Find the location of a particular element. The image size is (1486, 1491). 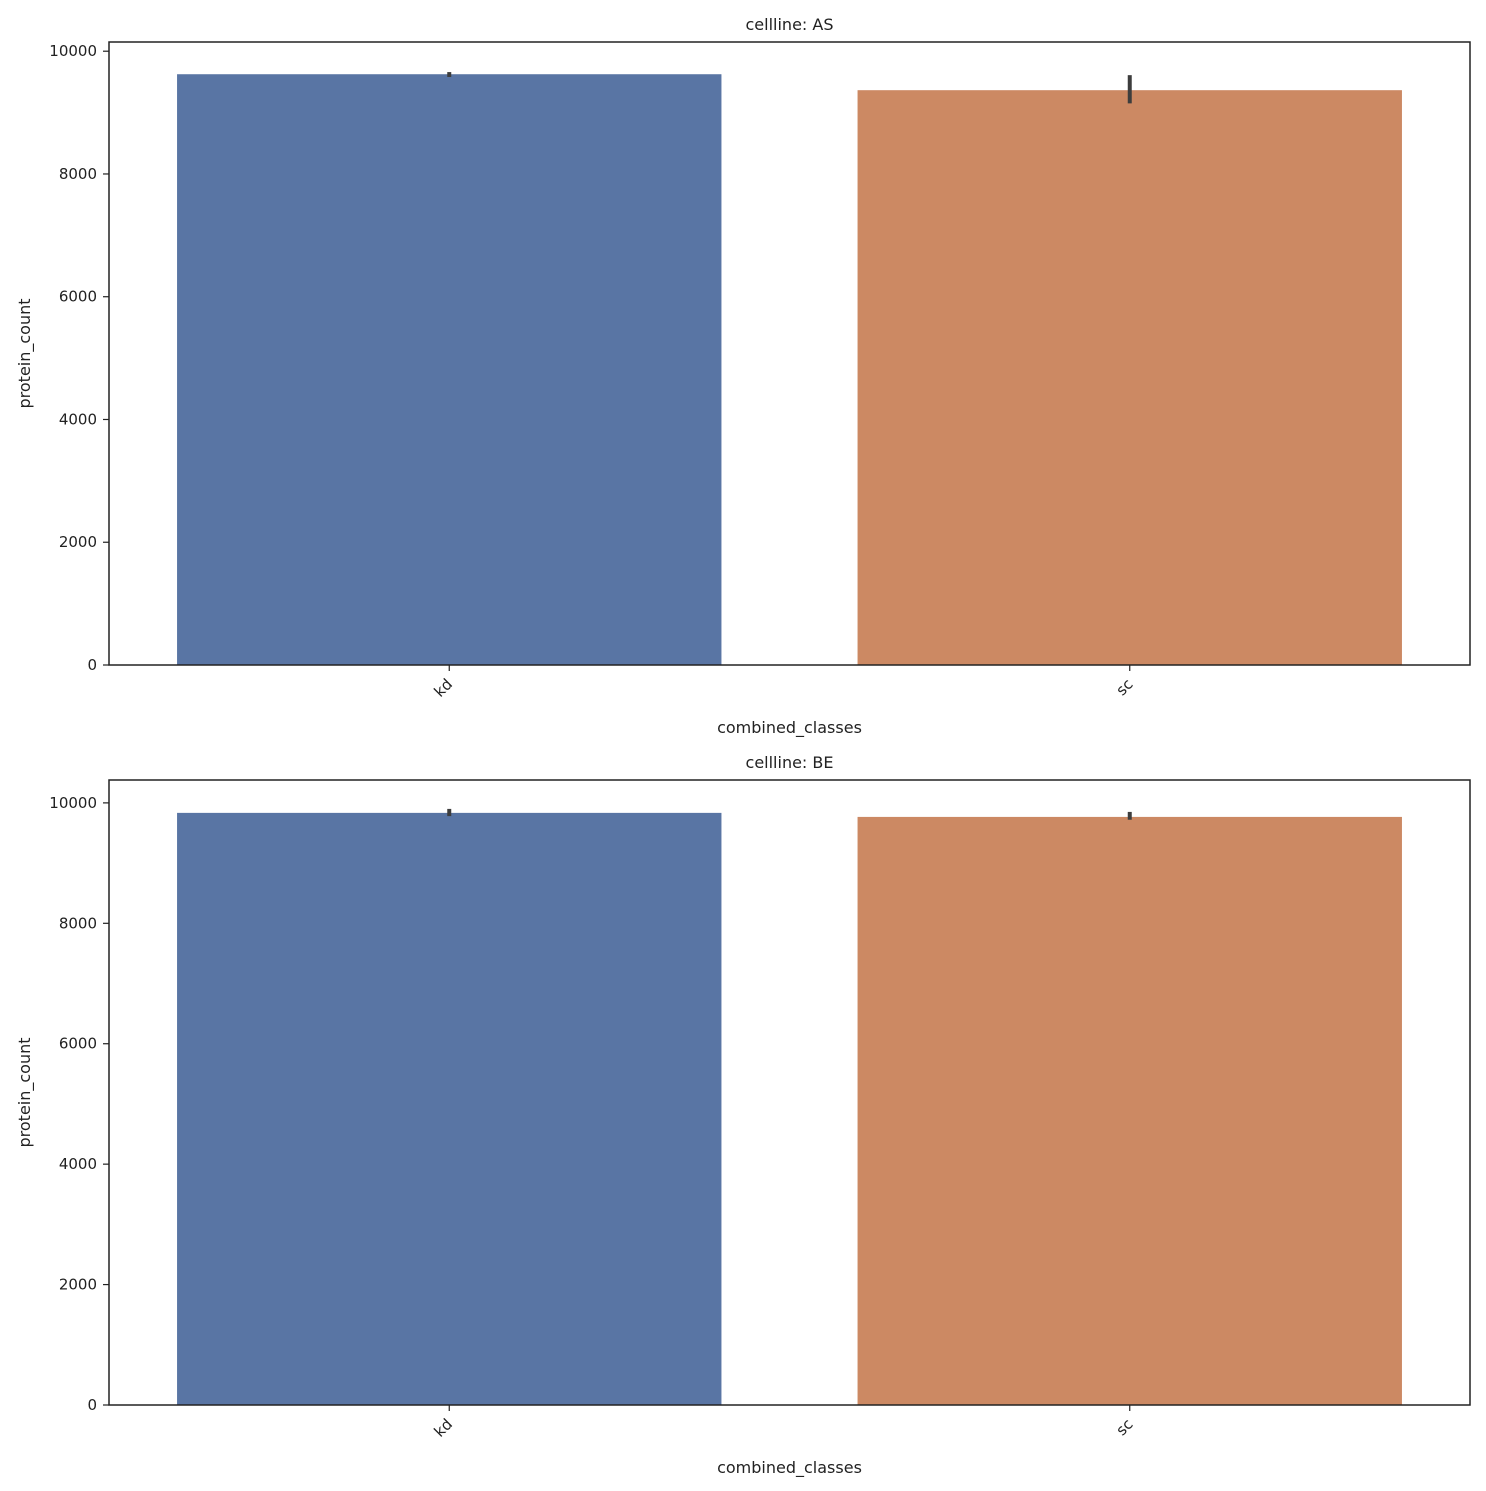

chart-title: cellline: AS is located at coordinates (790, 24).